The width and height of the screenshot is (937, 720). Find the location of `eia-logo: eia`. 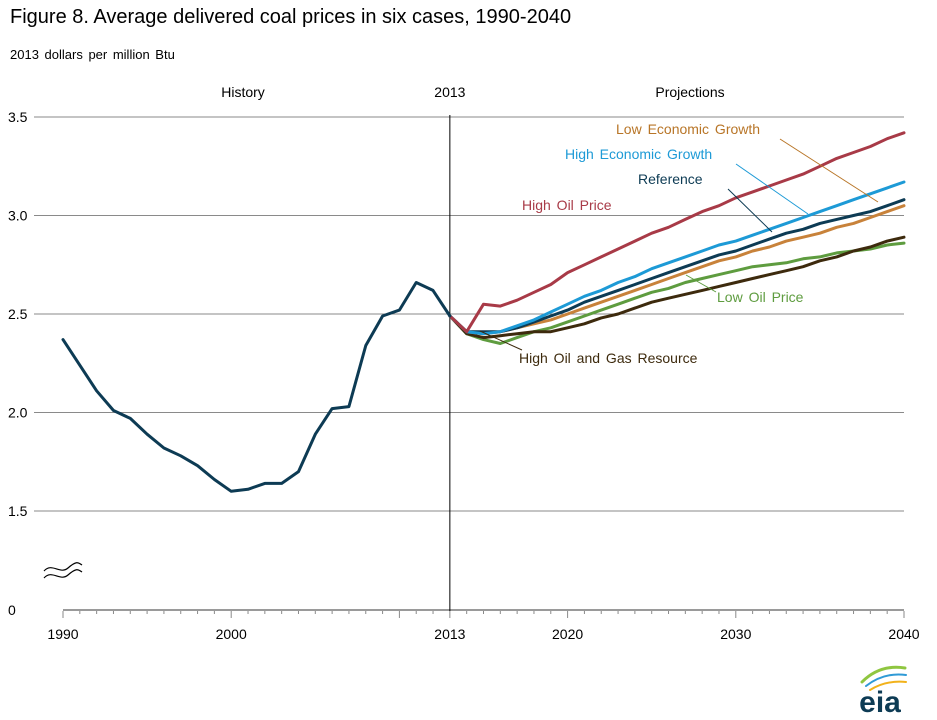

eia-logo: eia is located at coordinates (883, 692).